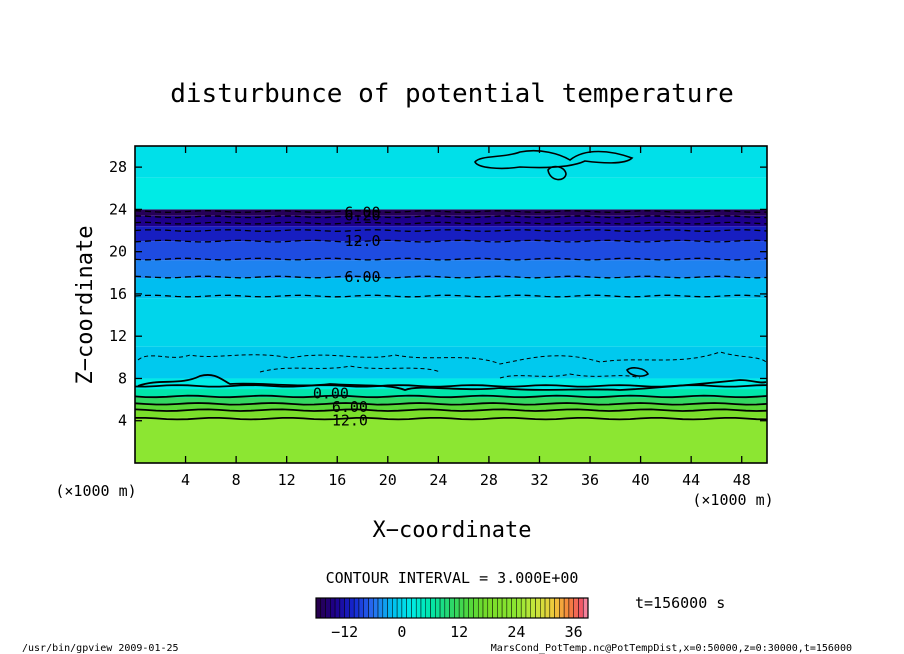 This screenshot has height=654, width=904. I want to click on x-tick-label: 28, so click(489, 480).